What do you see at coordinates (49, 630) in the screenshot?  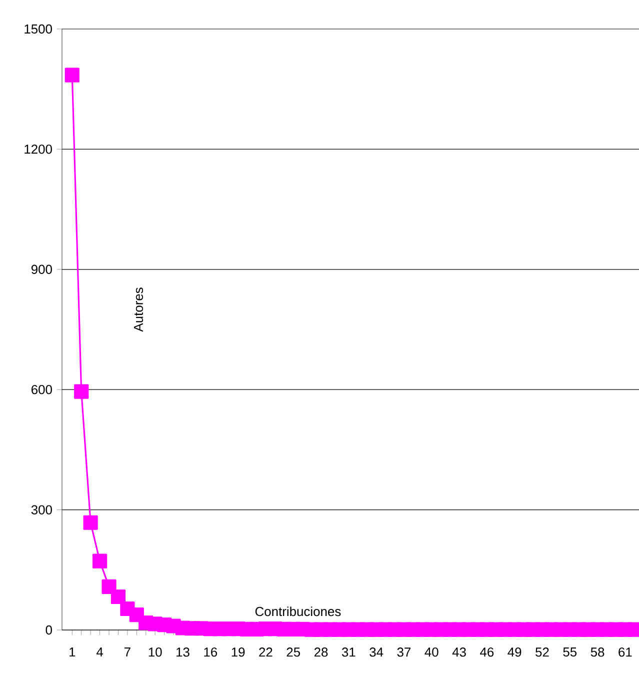 I see `y-tick-label: 0` at bounding box center [49, 630].